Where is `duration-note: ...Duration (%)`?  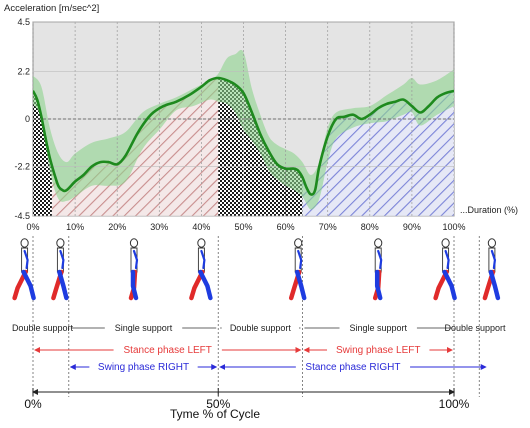
duration-note: ...Duration (%) is located at coordinates (489, 210).